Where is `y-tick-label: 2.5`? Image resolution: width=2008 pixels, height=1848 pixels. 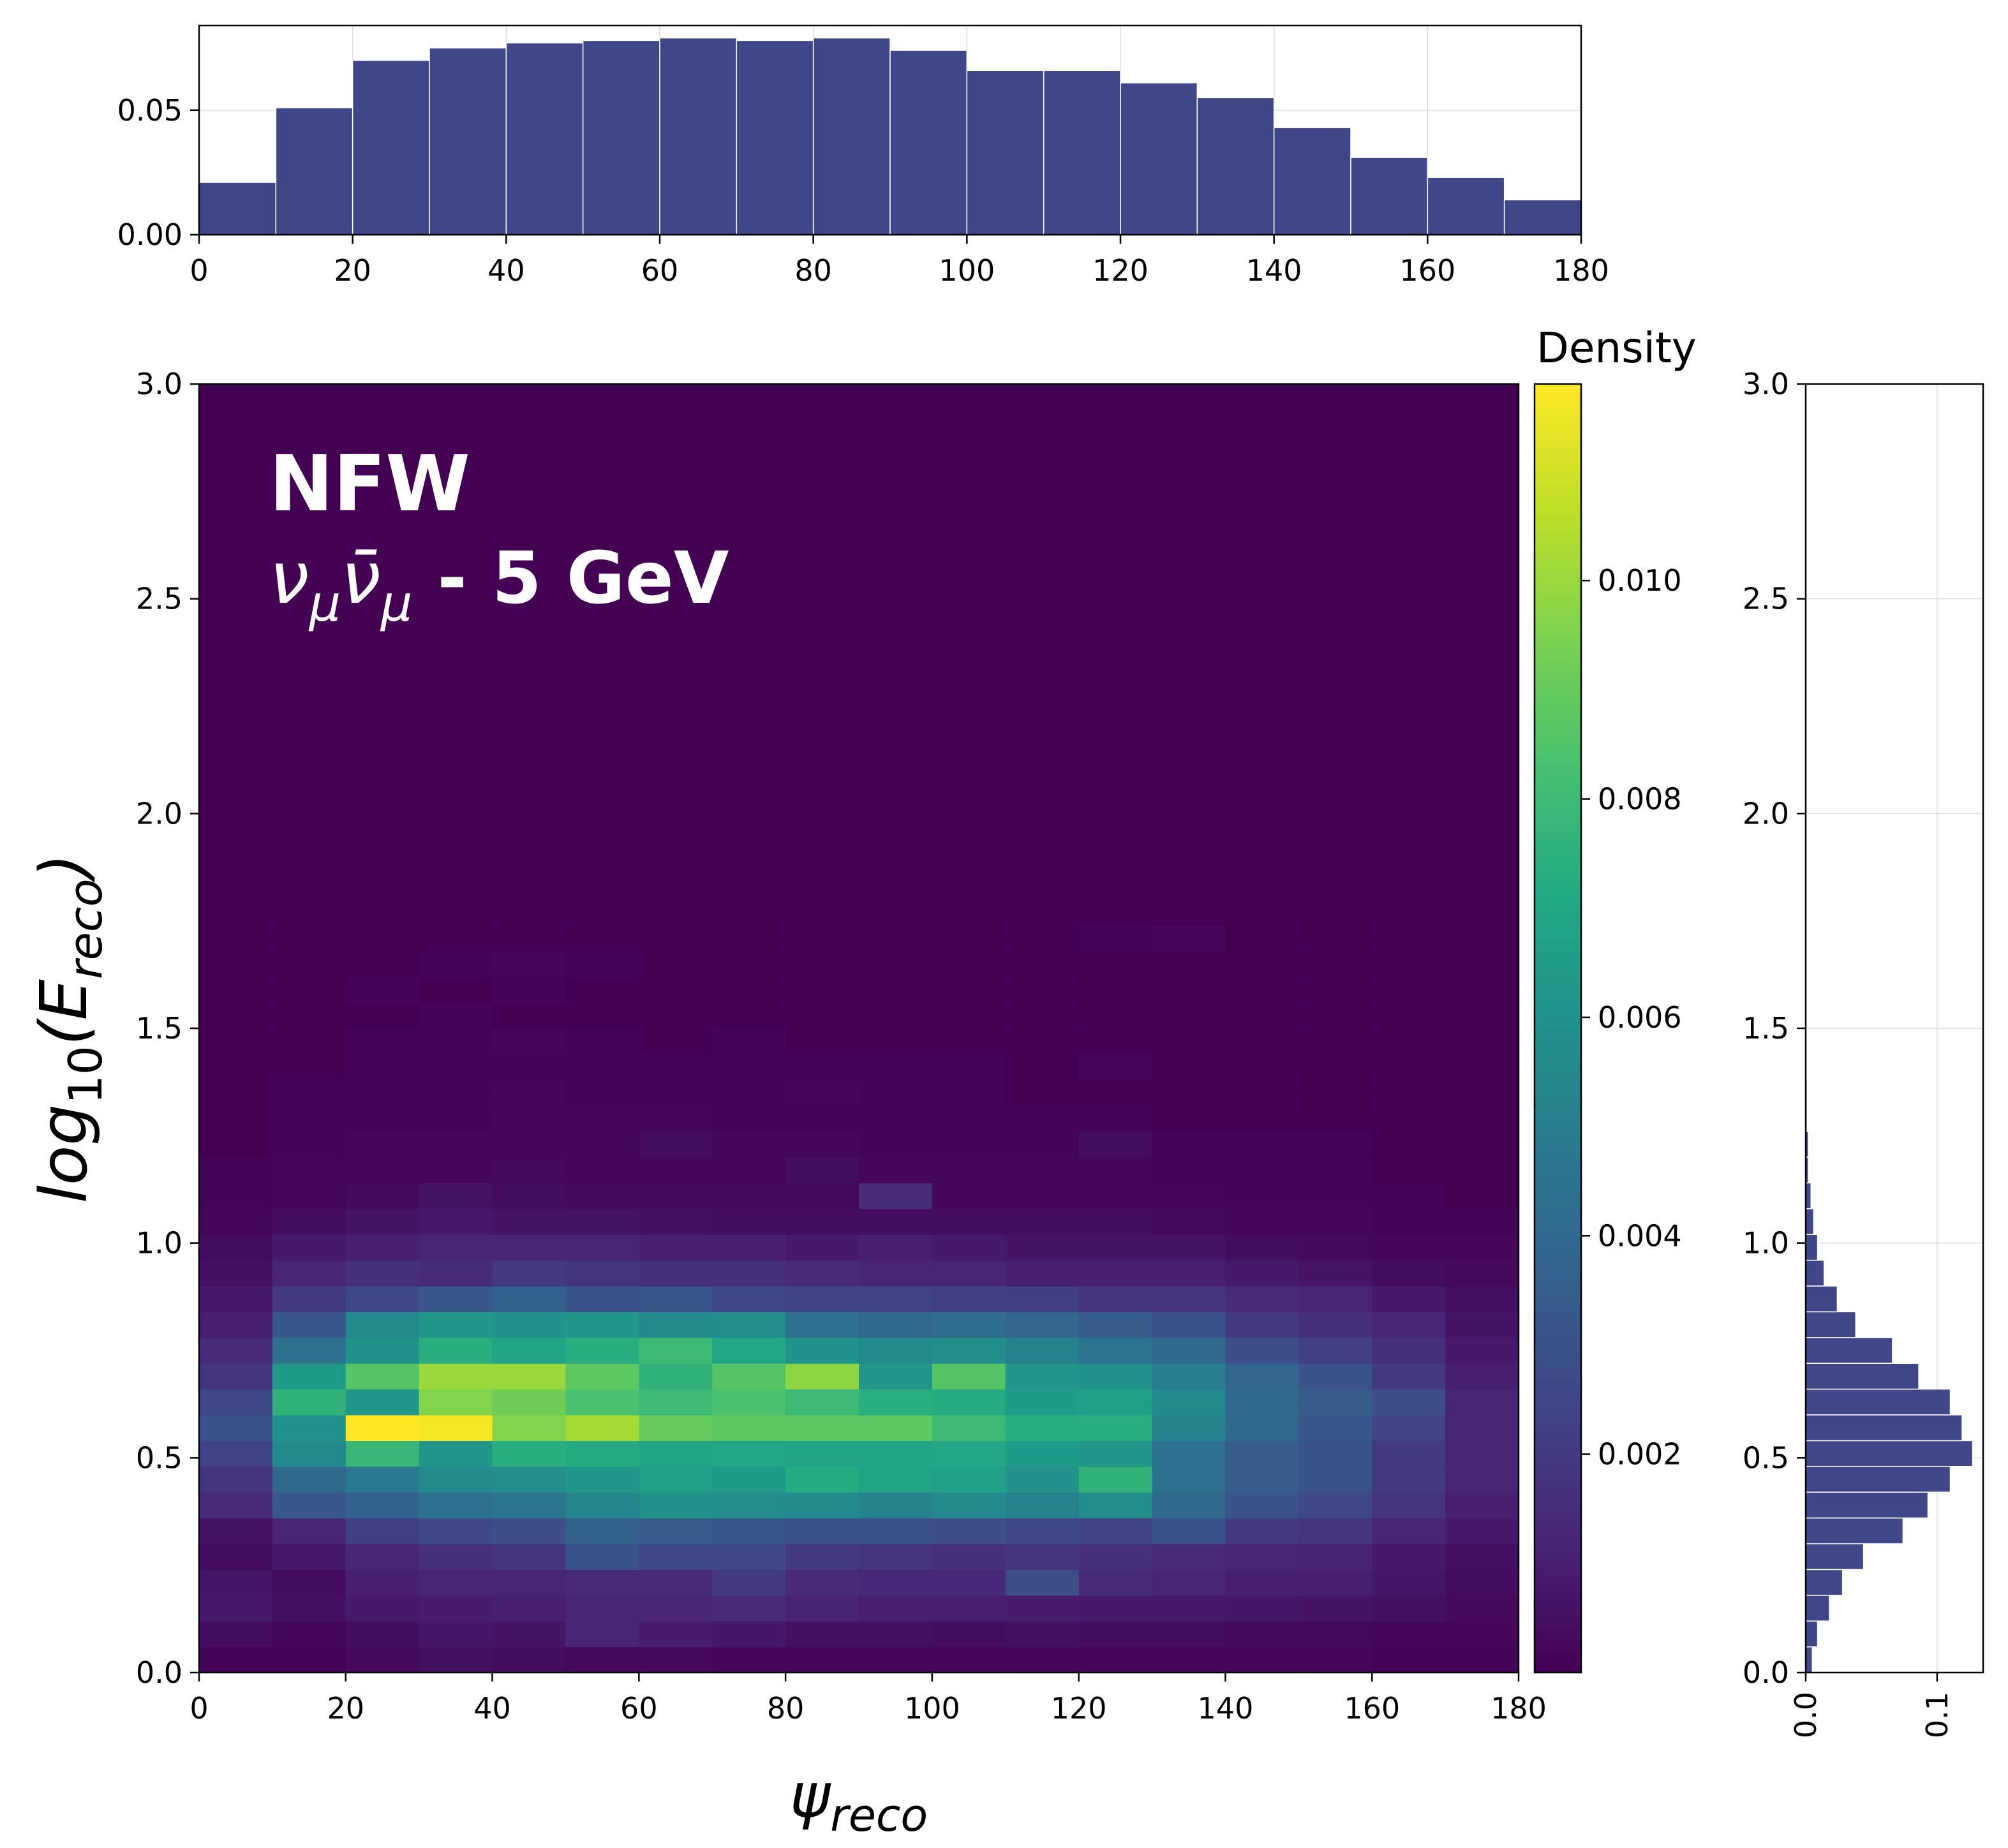
y-tick-label: 2.5 is located at coordinates (159, 599).